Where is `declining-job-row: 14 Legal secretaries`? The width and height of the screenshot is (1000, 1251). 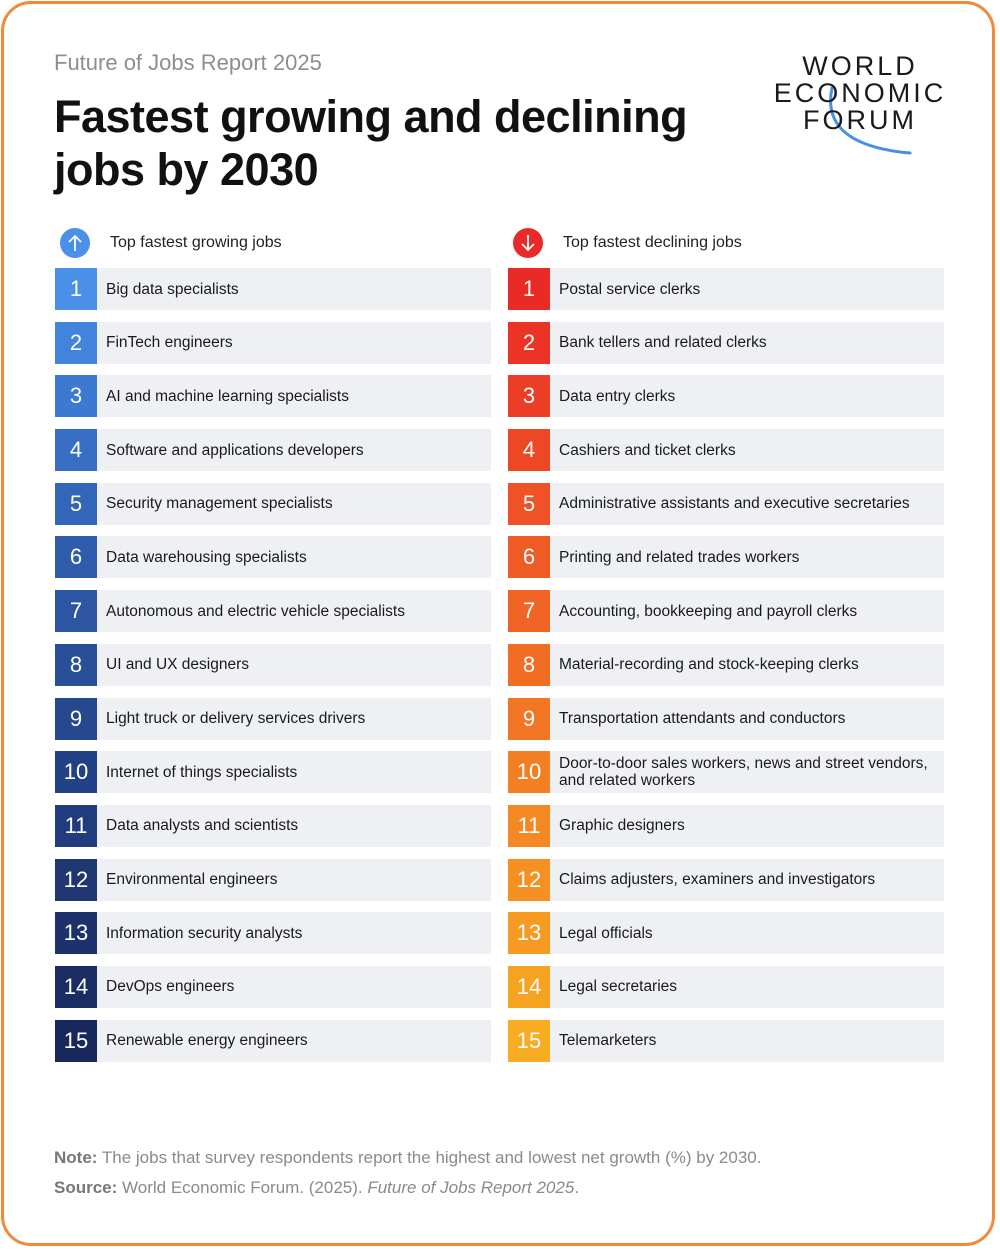
declining-job-row: 14 Legal secretaries is located at coordinates (726, 986).